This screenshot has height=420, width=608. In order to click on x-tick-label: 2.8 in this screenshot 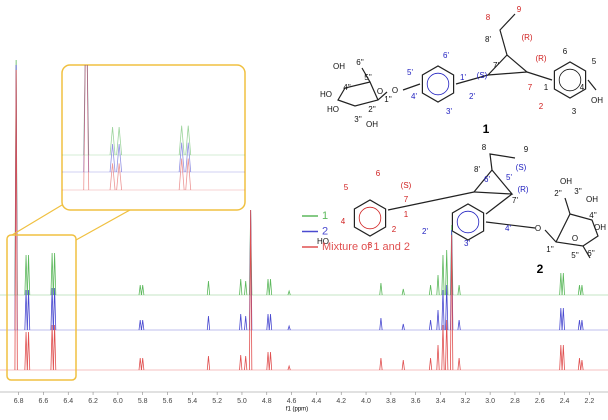, I will do `click(515, 401)`.